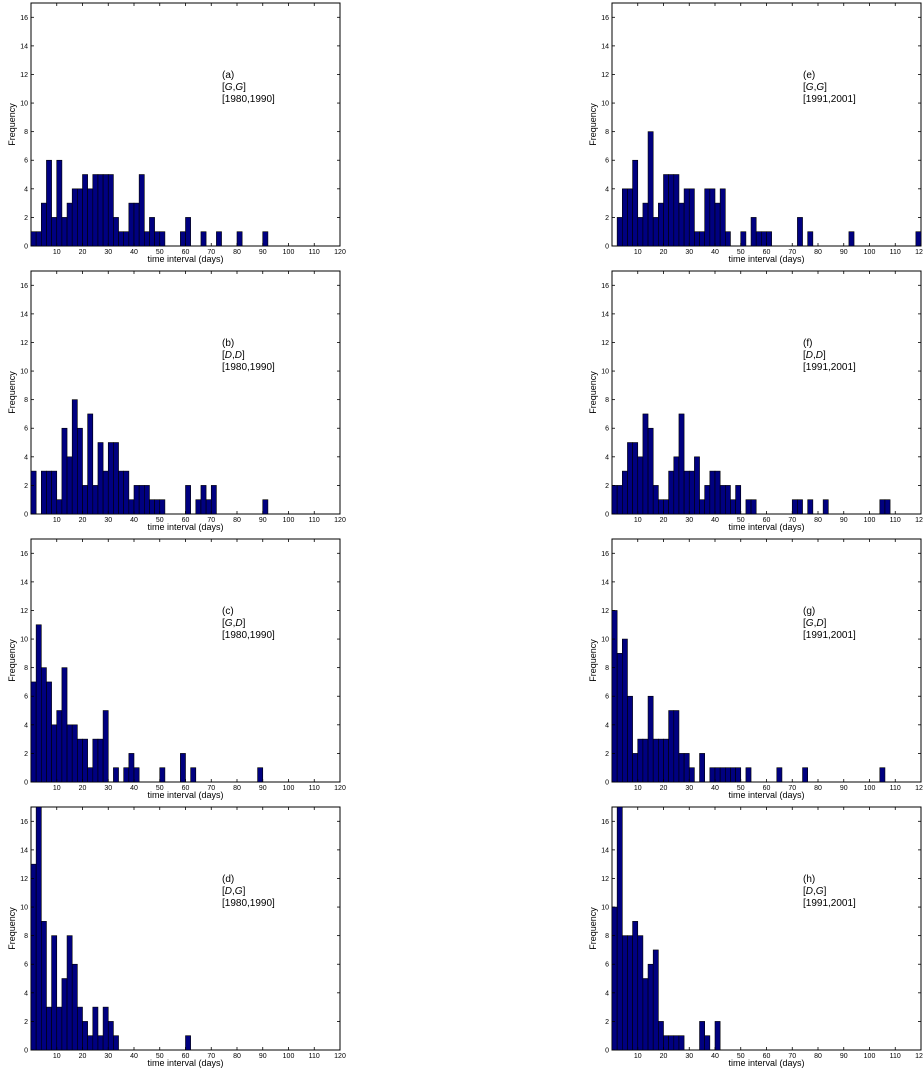 Image resolution: width=923 pixels, height=1071 pixels. I want to click on period-label: [1991,2001], so click(829, 903).